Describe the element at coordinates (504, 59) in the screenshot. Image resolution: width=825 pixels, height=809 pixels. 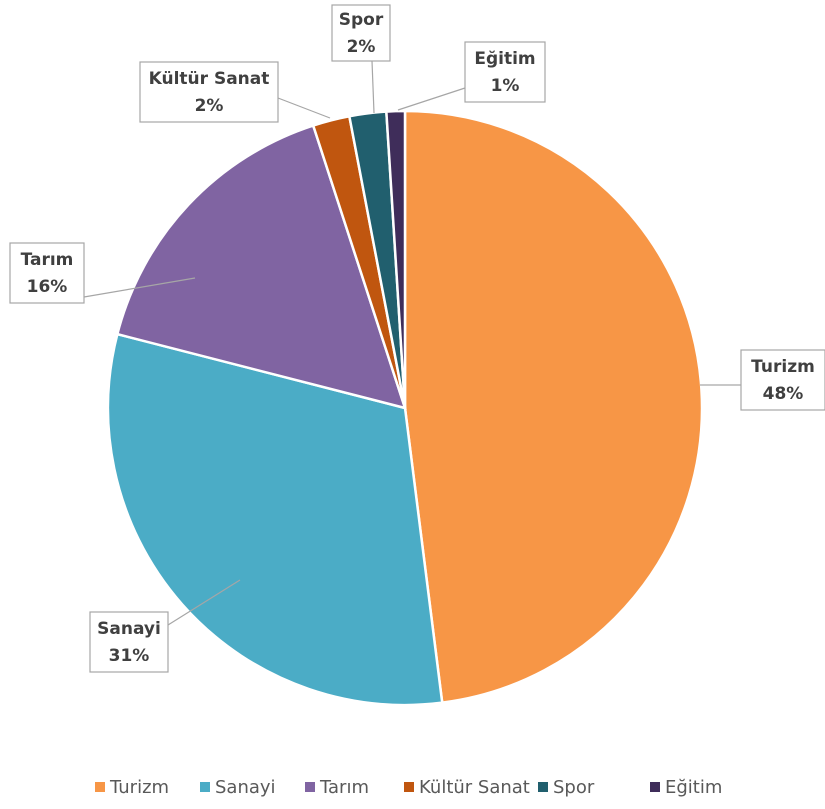
I see `label-name: Eğitim` at that location.